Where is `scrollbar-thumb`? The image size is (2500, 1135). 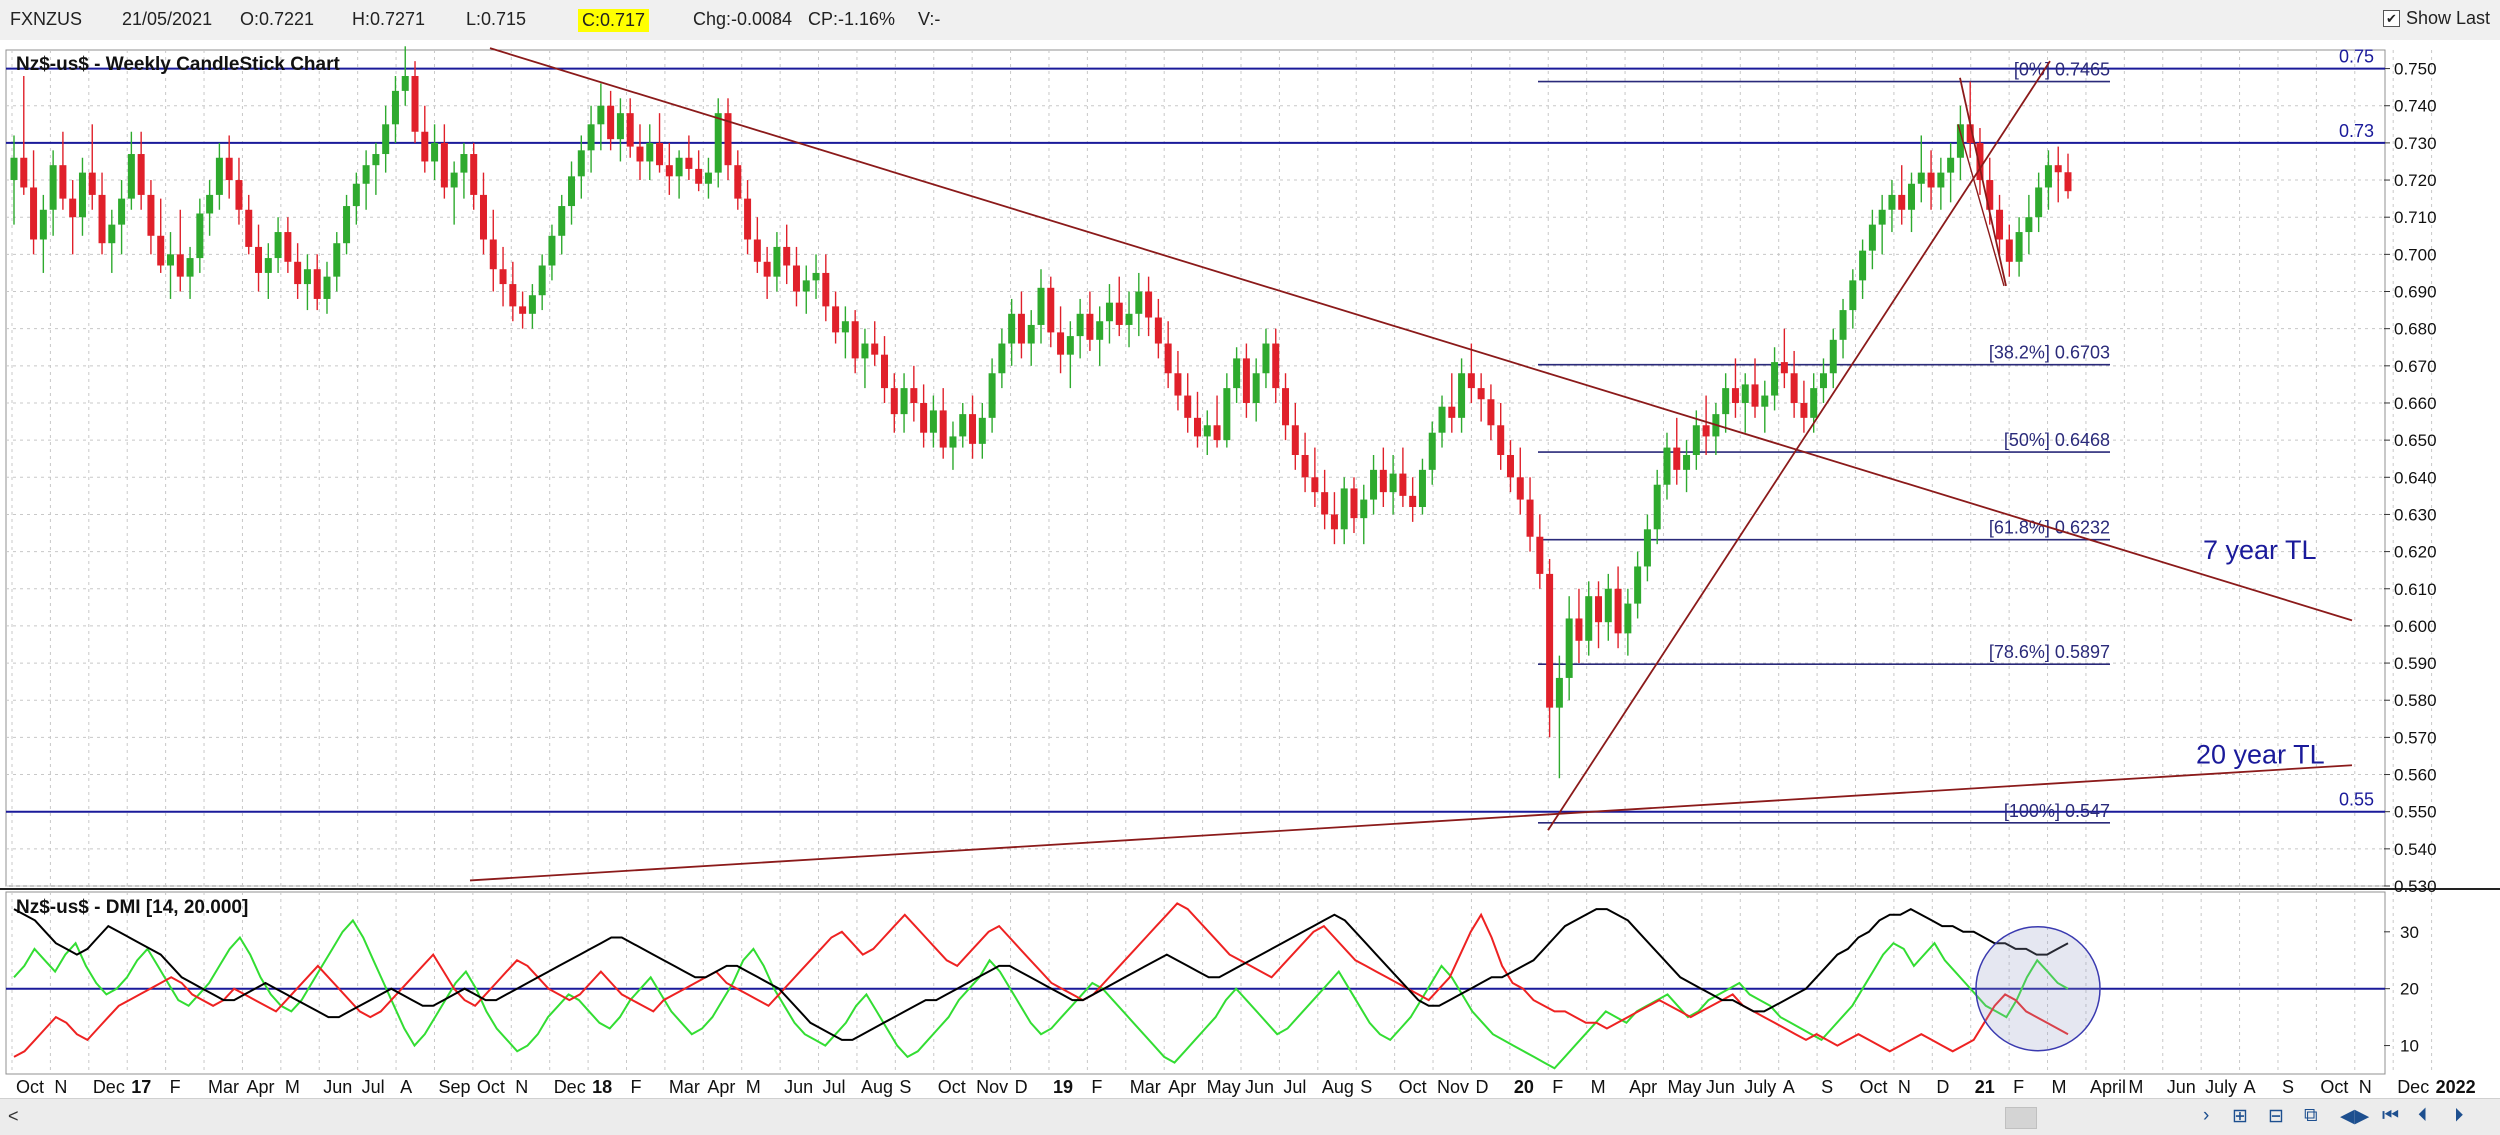 scrollbar-thumb is located at coordinates (2021, 1118).